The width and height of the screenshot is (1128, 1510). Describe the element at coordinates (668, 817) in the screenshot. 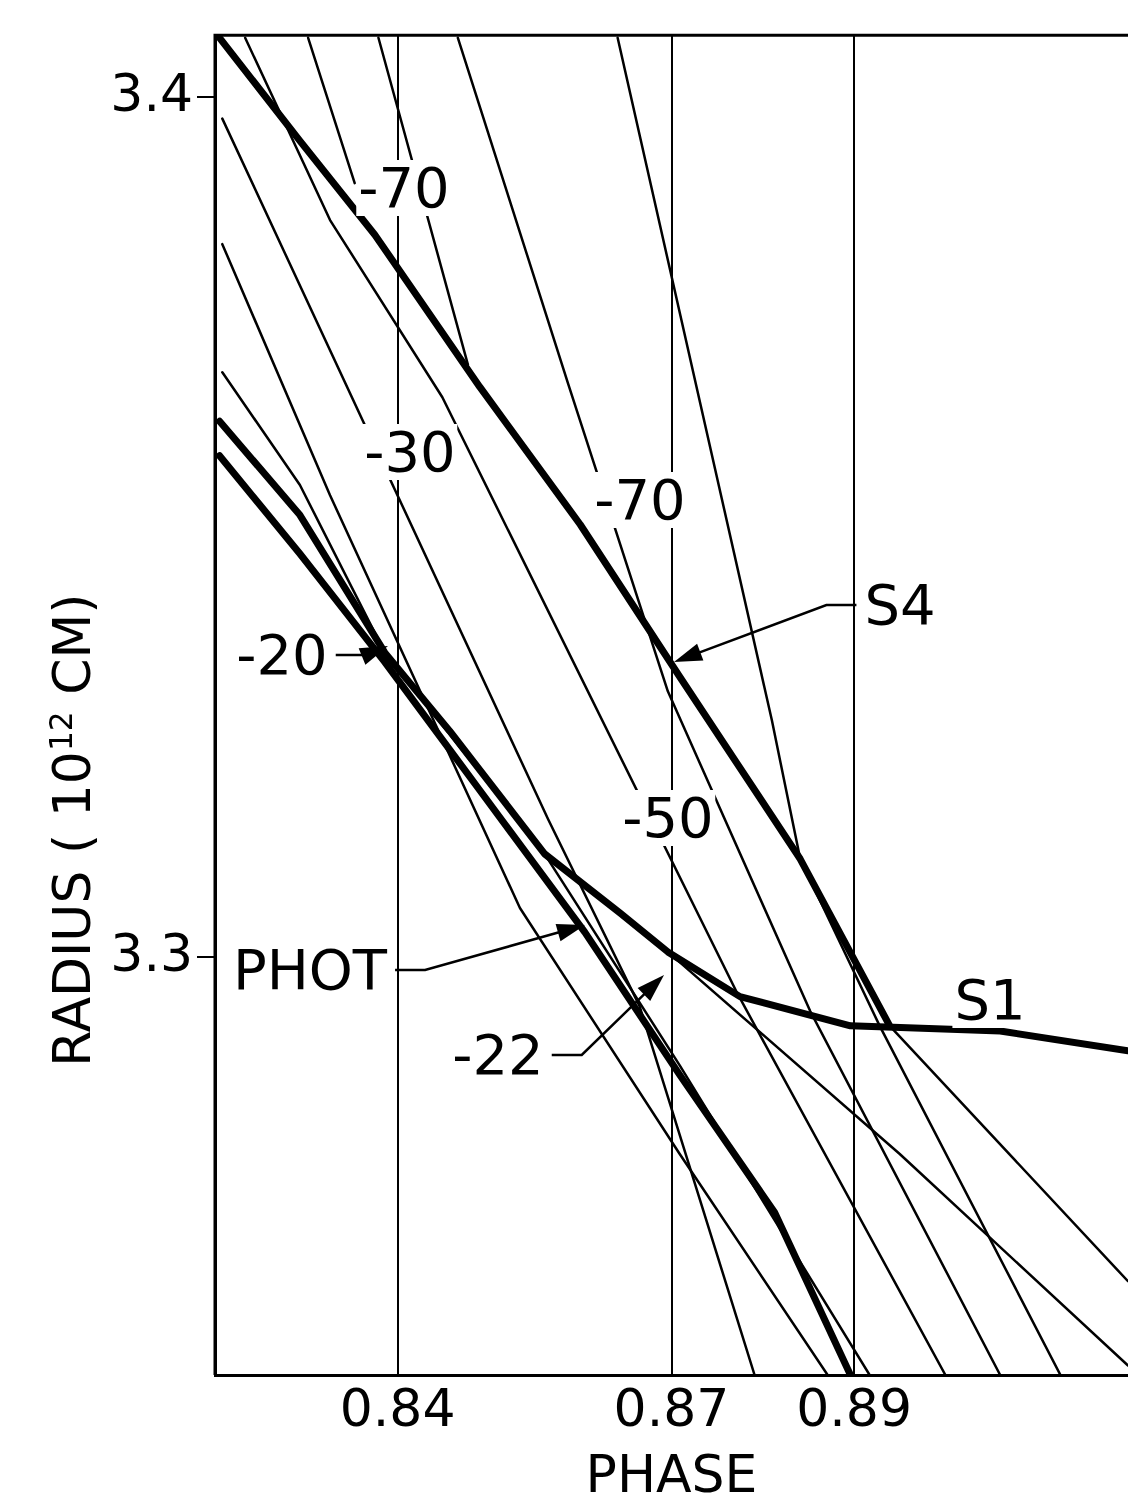

I see `annotation: -50` at that location.